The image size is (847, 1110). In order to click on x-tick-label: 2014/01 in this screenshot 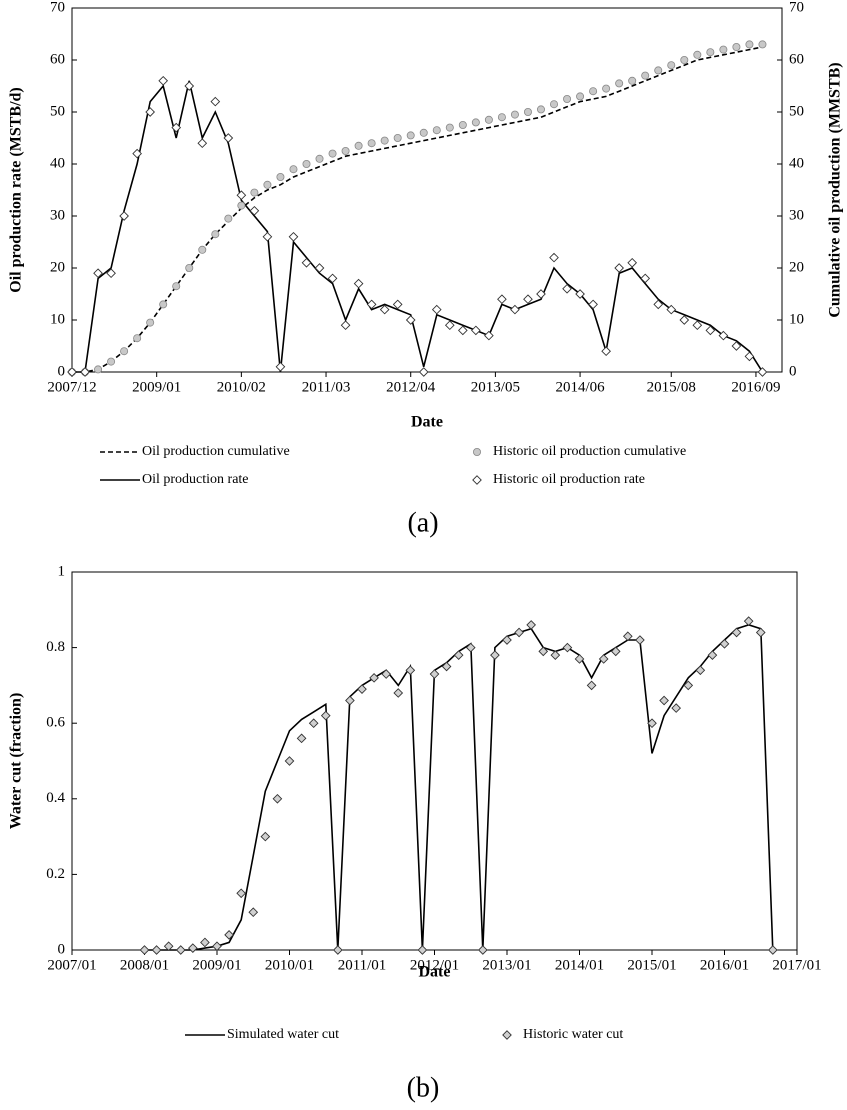, I will do `click(579, 965)`.